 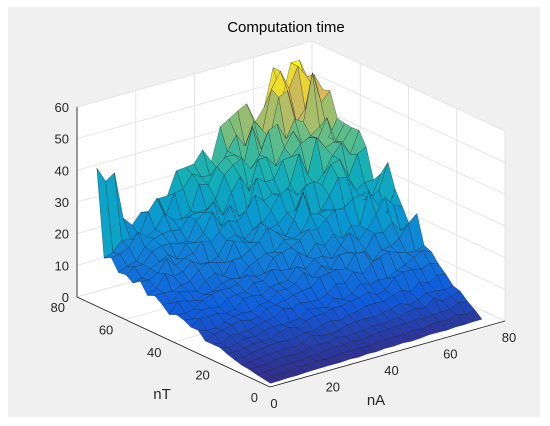 What do you see at coordinates (202, 375) in the screenshot?
I see `y-tick-label: 20` at bounding box center [202, 375].